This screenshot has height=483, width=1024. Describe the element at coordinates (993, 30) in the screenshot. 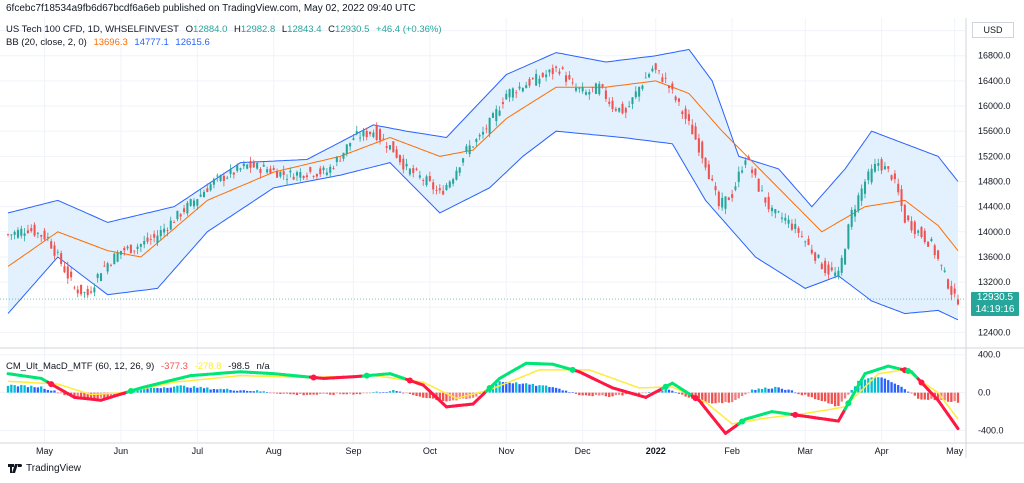

I see `currency-button: USD` at that location.